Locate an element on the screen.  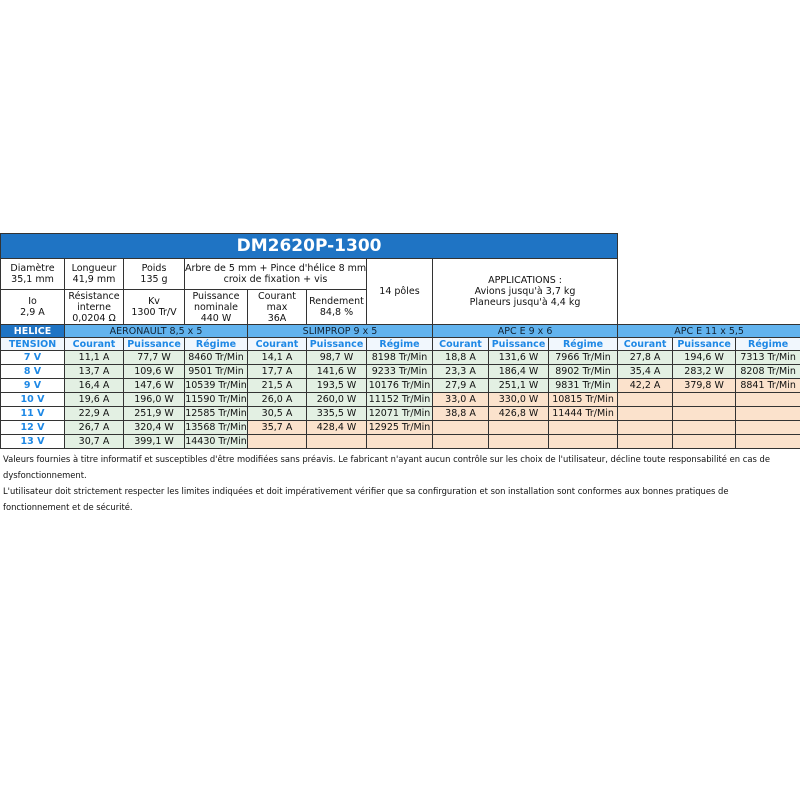
text-line: 2,9 A is located at coordinates (32, 312).